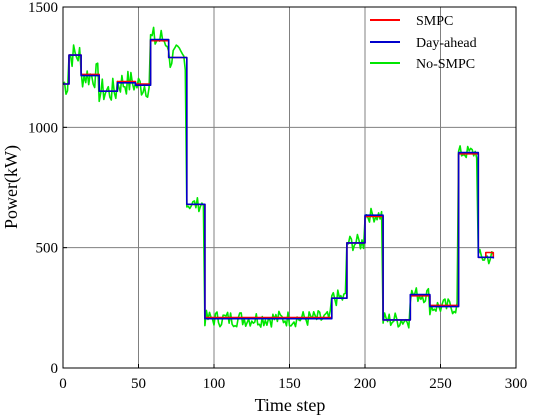  What do you see at coordinates (55, 369) in the screenshot?
I see `y-tick-label: 0` at bounding box center [55, 369].